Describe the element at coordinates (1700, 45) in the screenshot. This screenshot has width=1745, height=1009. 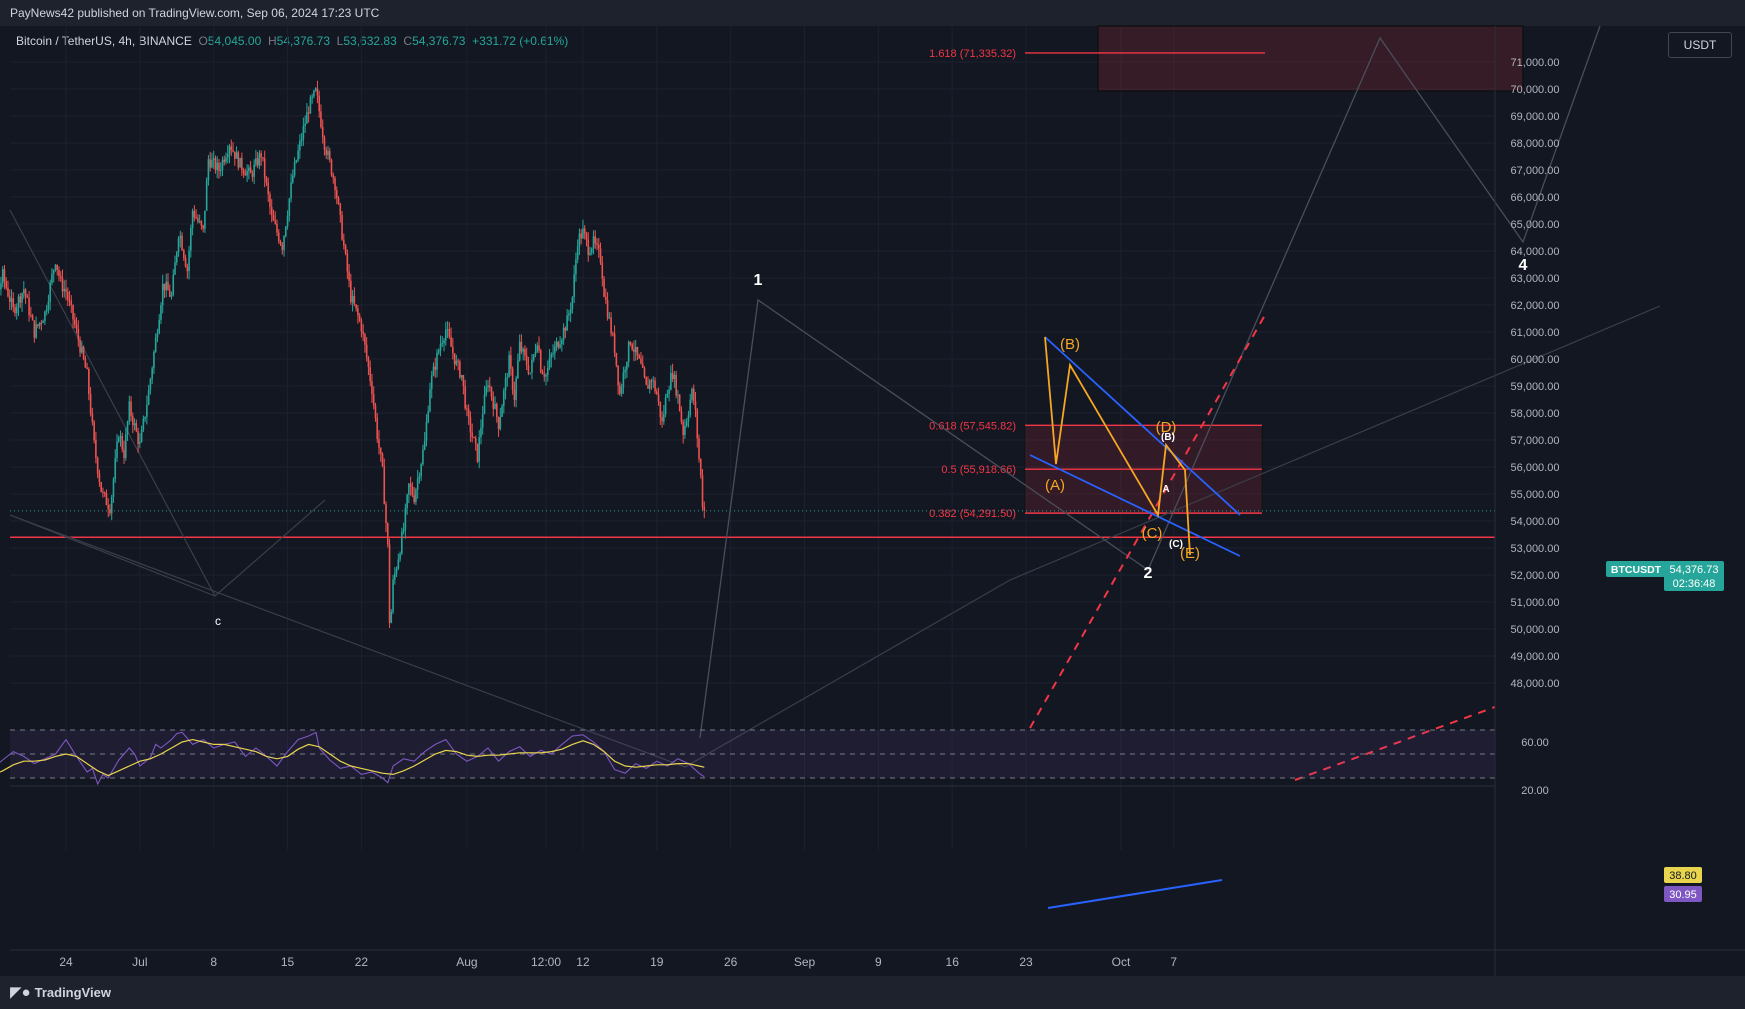
I see `currency-button: USDT` at that location.